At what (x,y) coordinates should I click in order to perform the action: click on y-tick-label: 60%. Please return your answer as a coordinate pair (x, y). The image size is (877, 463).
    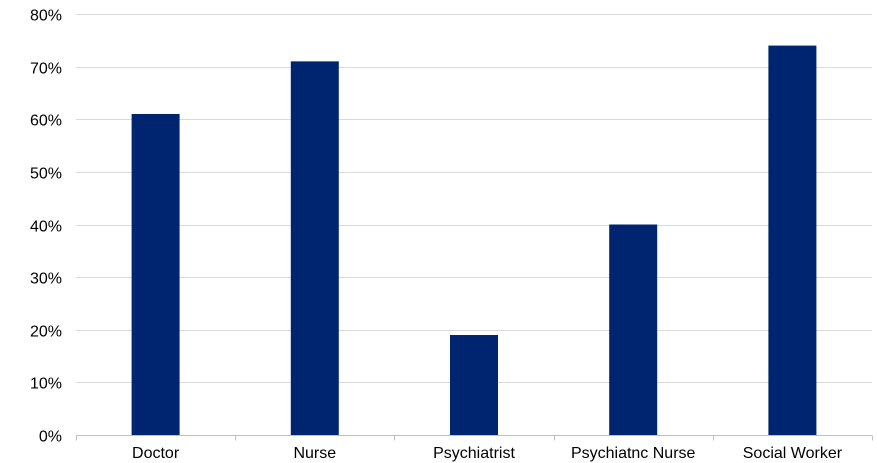
    Looking at the image, I should click on (46, 121).